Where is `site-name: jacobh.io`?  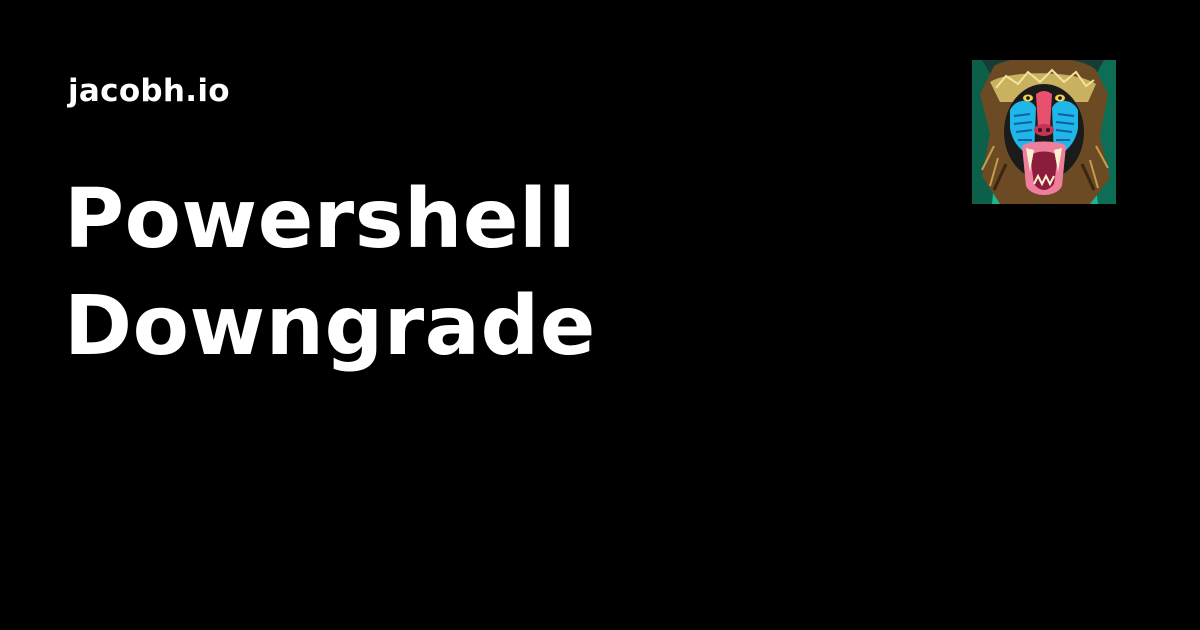
site-name: jacobh.io is located at coordinates (149, 91).